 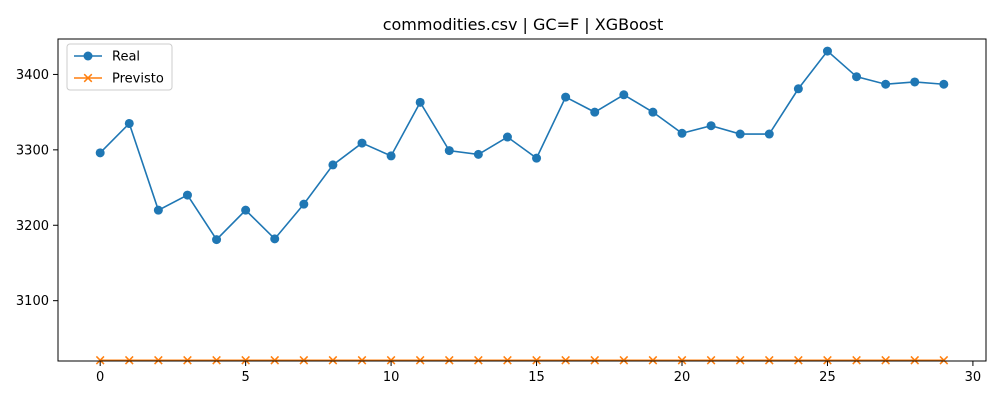 What do you see at coordinates (32, 226) in the screenshot?
I see `y-tick-label: 3200` at bounding box center [32, 226].